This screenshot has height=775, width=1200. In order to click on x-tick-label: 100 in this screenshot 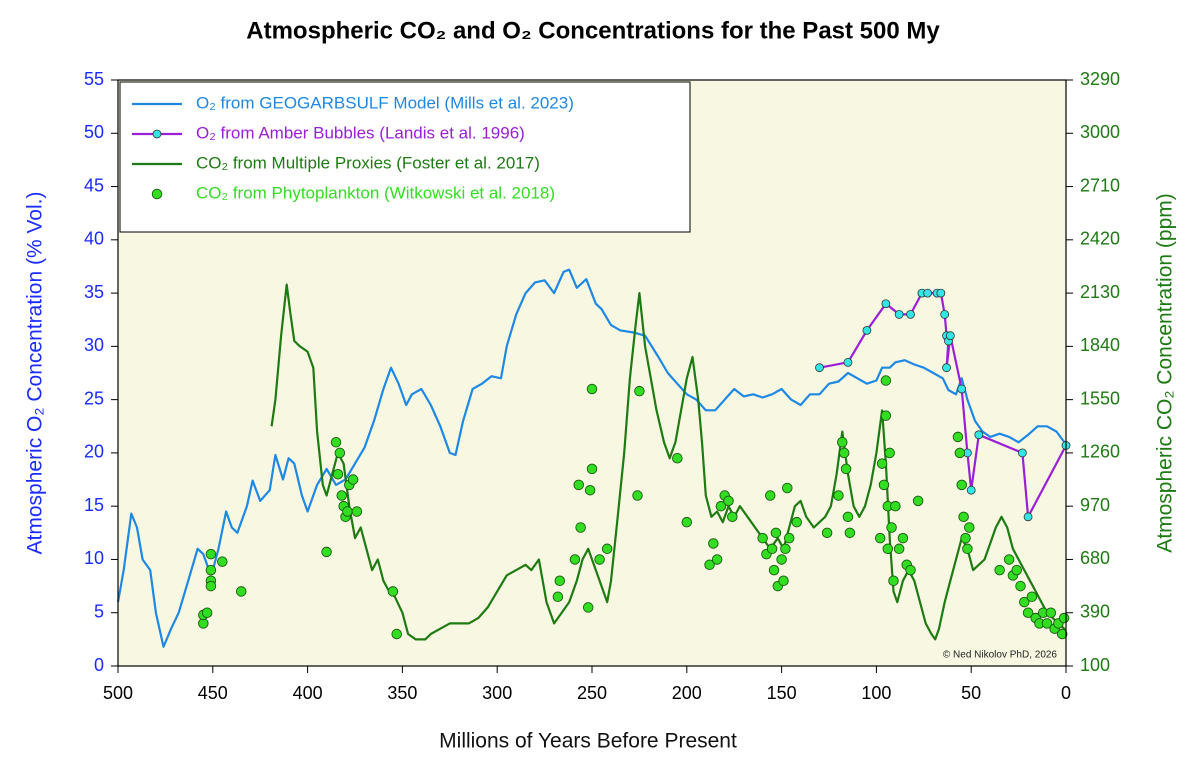, I will do `click(876, 693)`.